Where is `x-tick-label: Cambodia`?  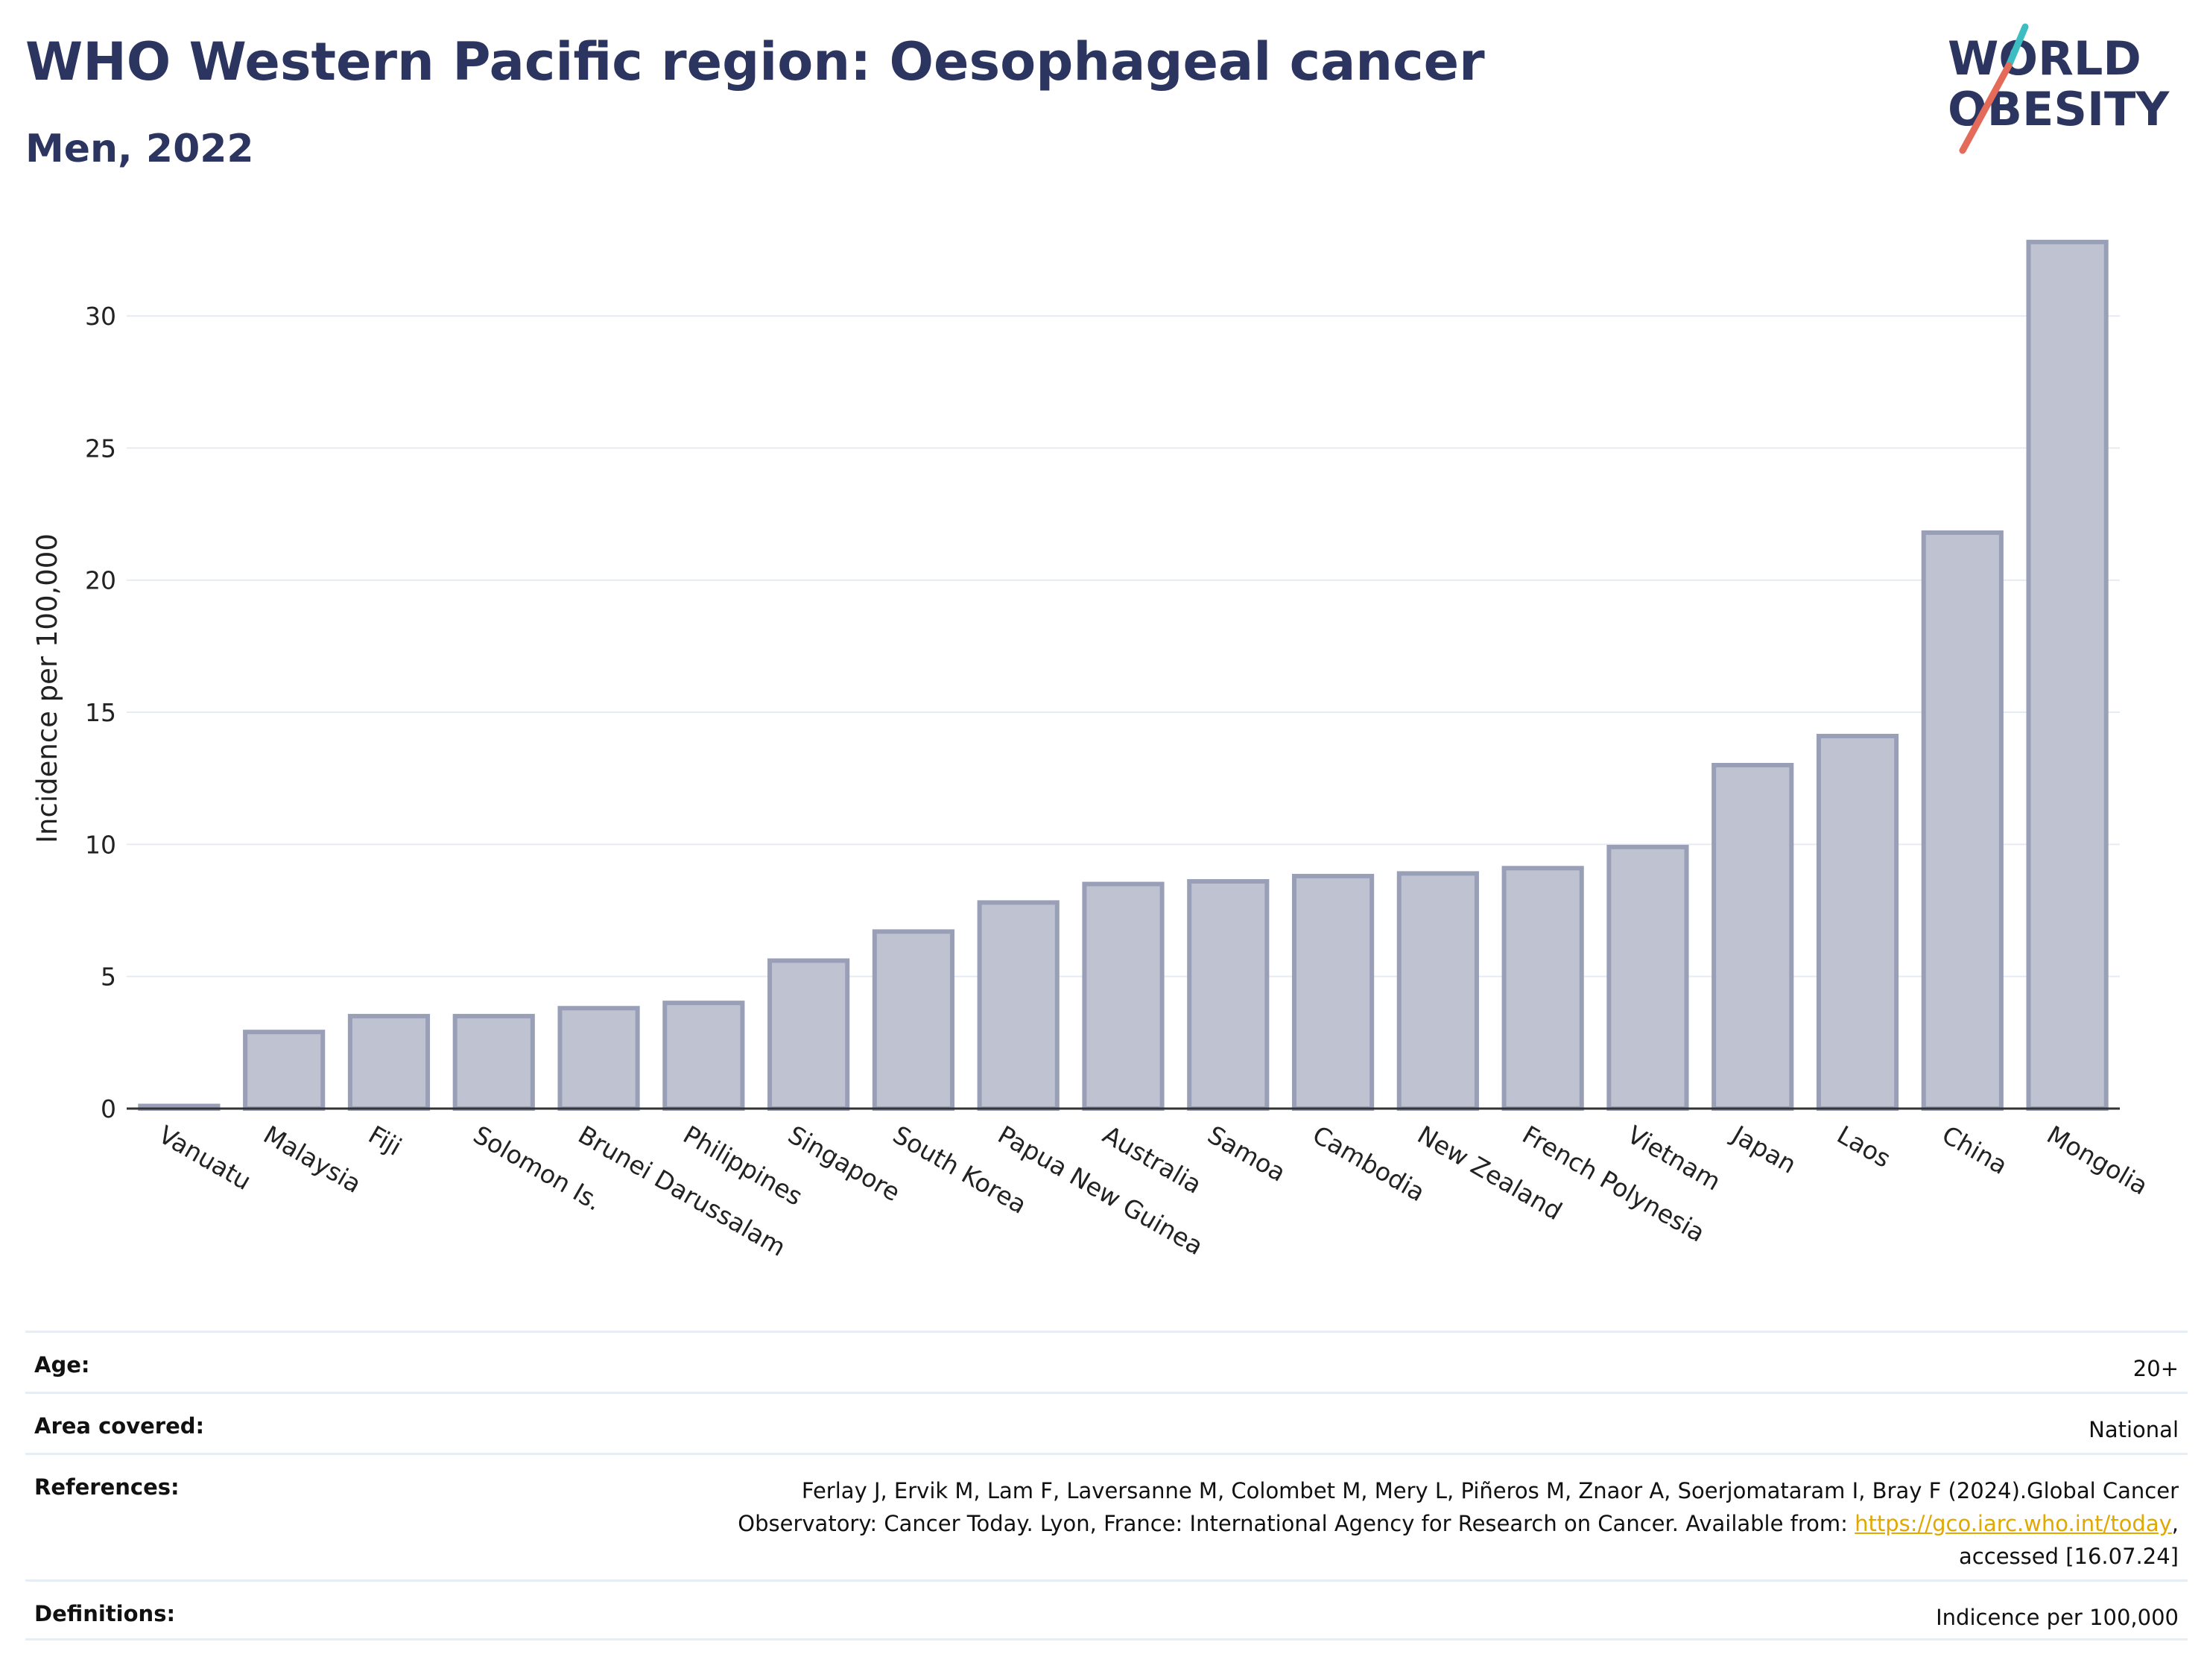 x-tick-label: Cambodia is located at coordinates (1369, 1163).